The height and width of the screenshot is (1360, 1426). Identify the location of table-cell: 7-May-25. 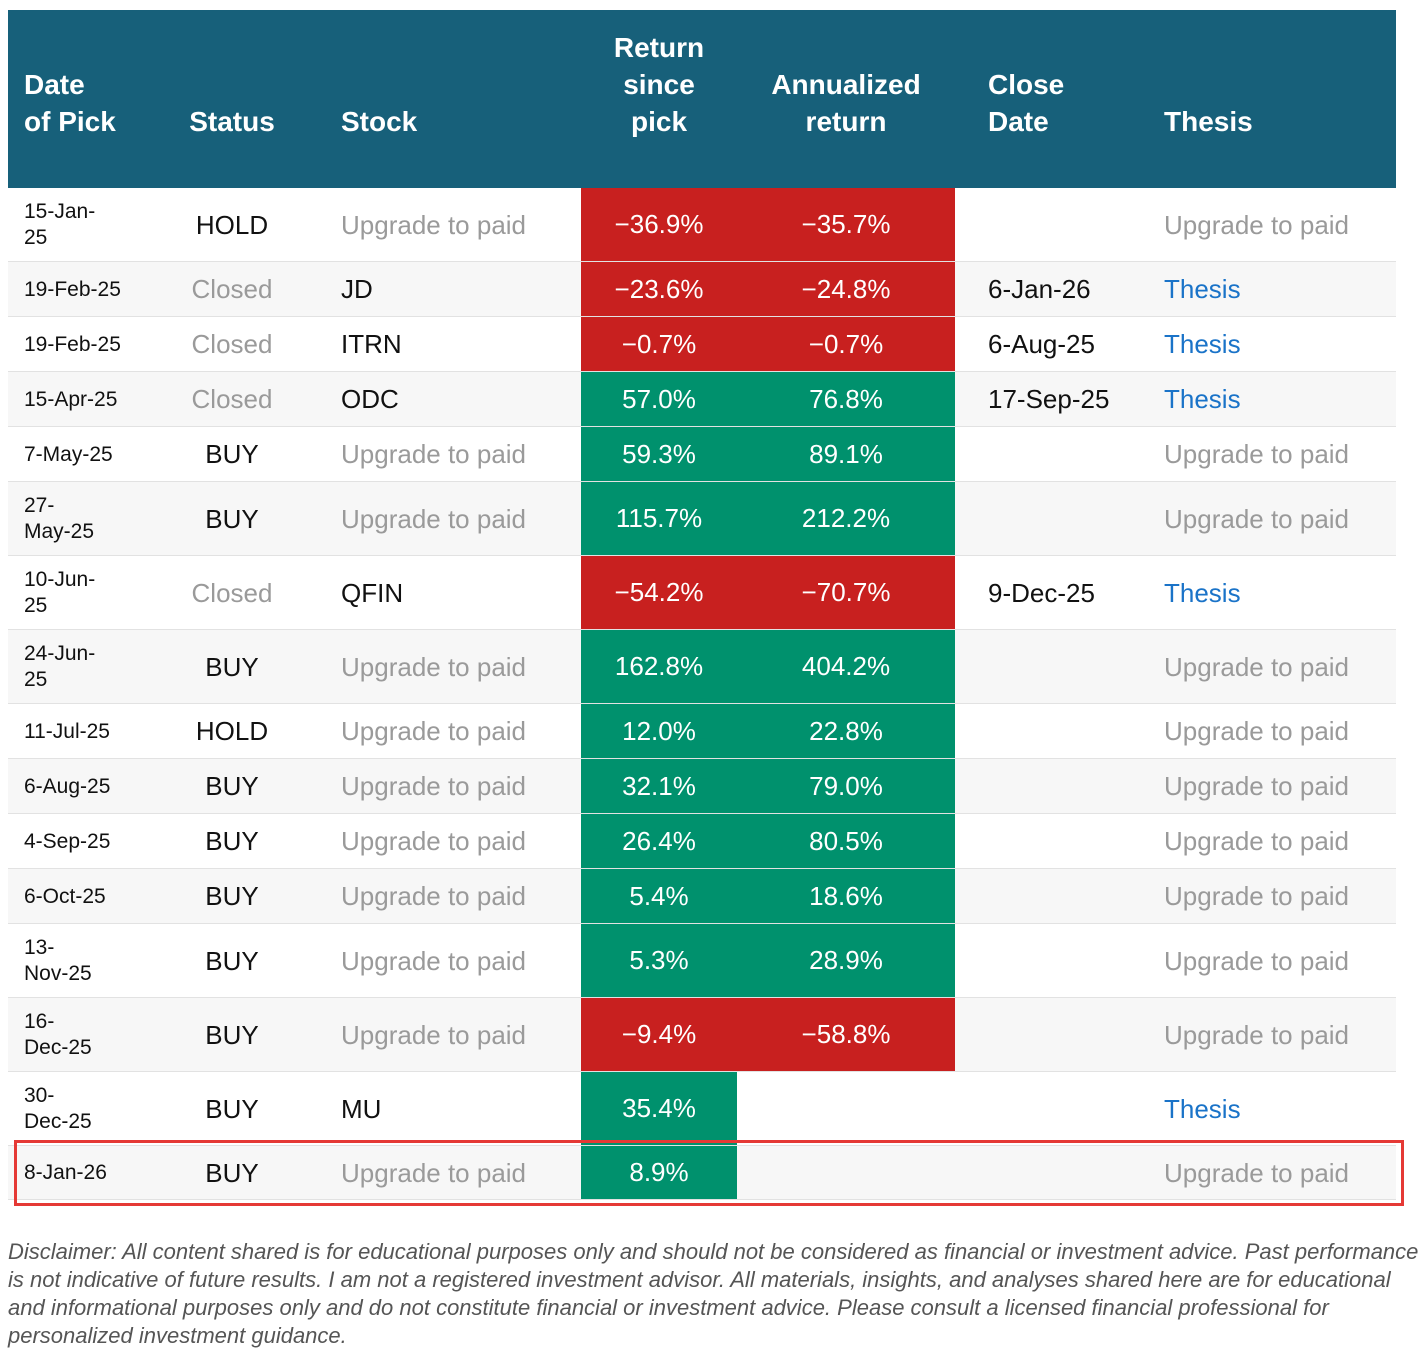
(68, 454).